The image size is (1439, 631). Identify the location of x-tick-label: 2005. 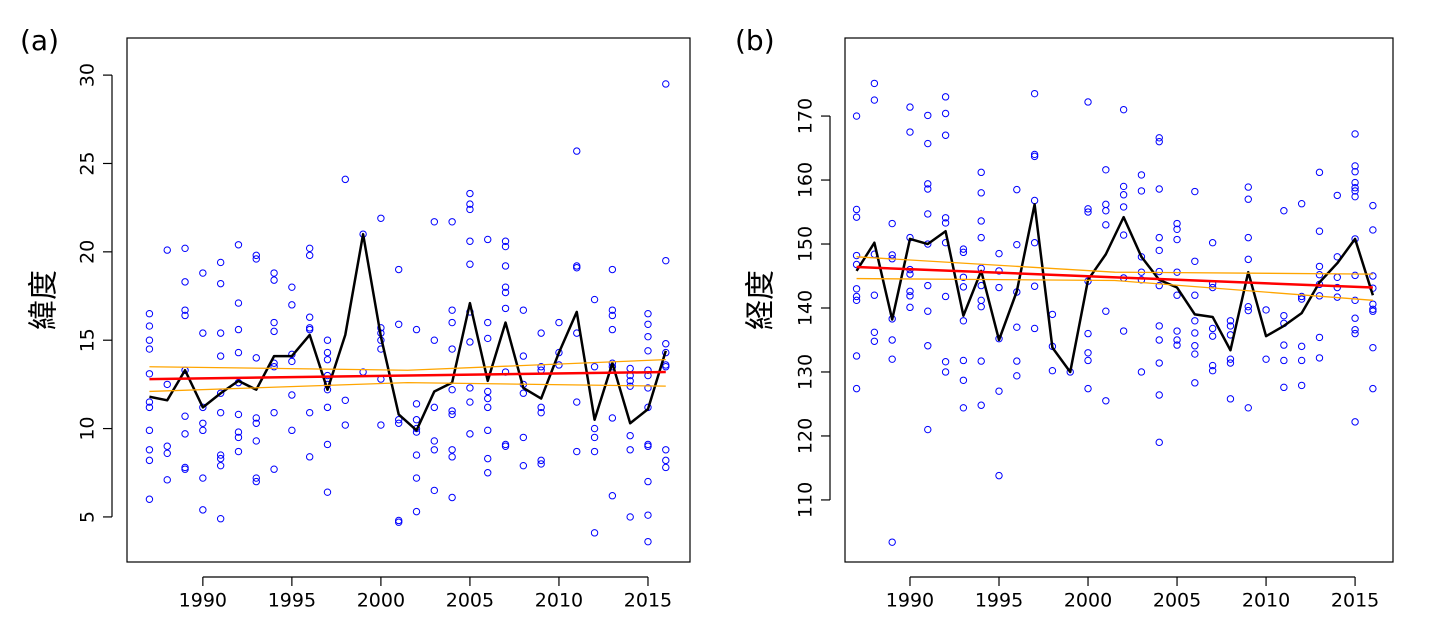
(1177, 601).